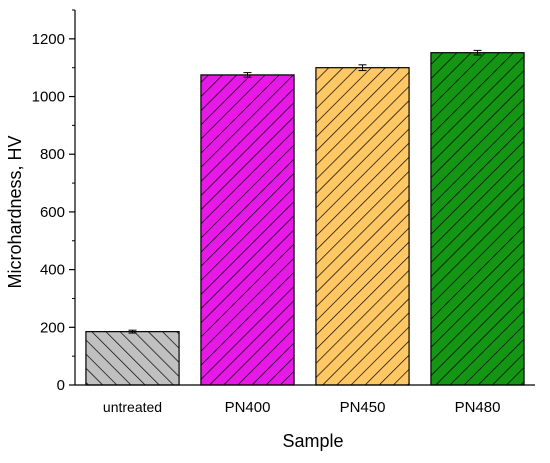 This screenshot has width=550, height=463. What do you see at coordinates (52, 212) in the screenshot?
I see `y-tick-label: 600` at bounding box center [52, 212].